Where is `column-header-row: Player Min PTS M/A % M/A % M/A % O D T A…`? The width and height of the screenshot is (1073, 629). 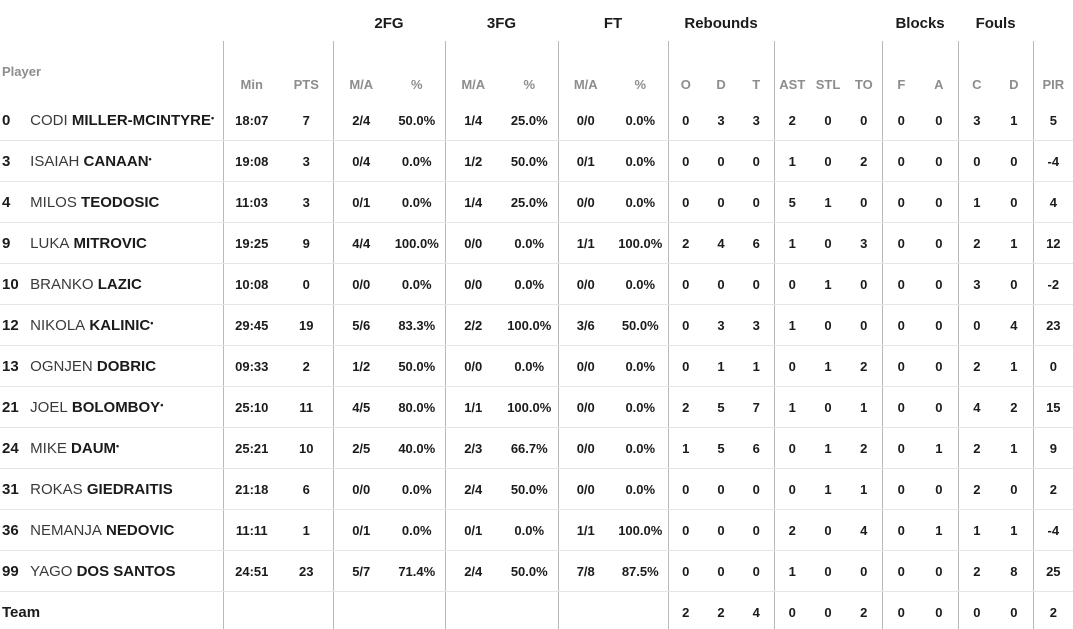
column-header-row: Player Min PTS M/A % M/A % M/A % O D T A… is located at coordinates (536, 70).